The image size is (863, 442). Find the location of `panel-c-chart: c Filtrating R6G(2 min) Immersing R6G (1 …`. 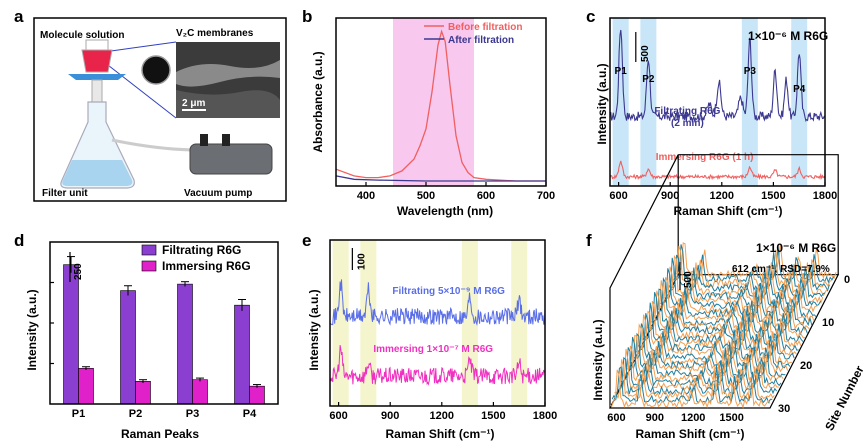

panel-c-chart: c Filtrating R6G(2 min) Immersing R6G (1 … is located at coordinates (711, 112).